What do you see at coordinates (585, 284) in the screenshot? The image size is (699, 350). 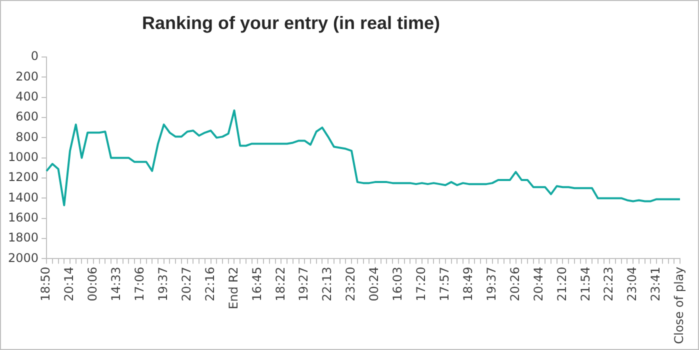 I see `x-tick-label: 21:54` at bounding box center [585, 284].